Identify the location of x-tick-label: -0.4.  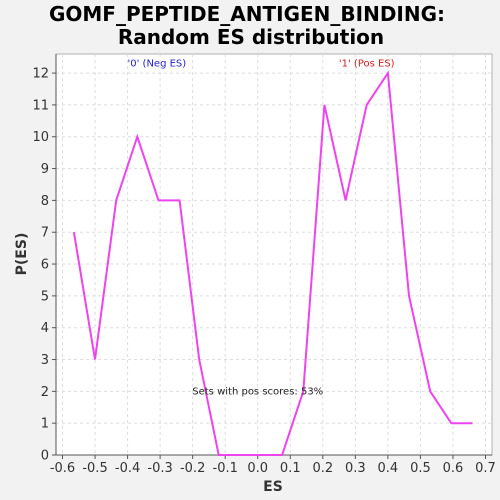
(127, 468).